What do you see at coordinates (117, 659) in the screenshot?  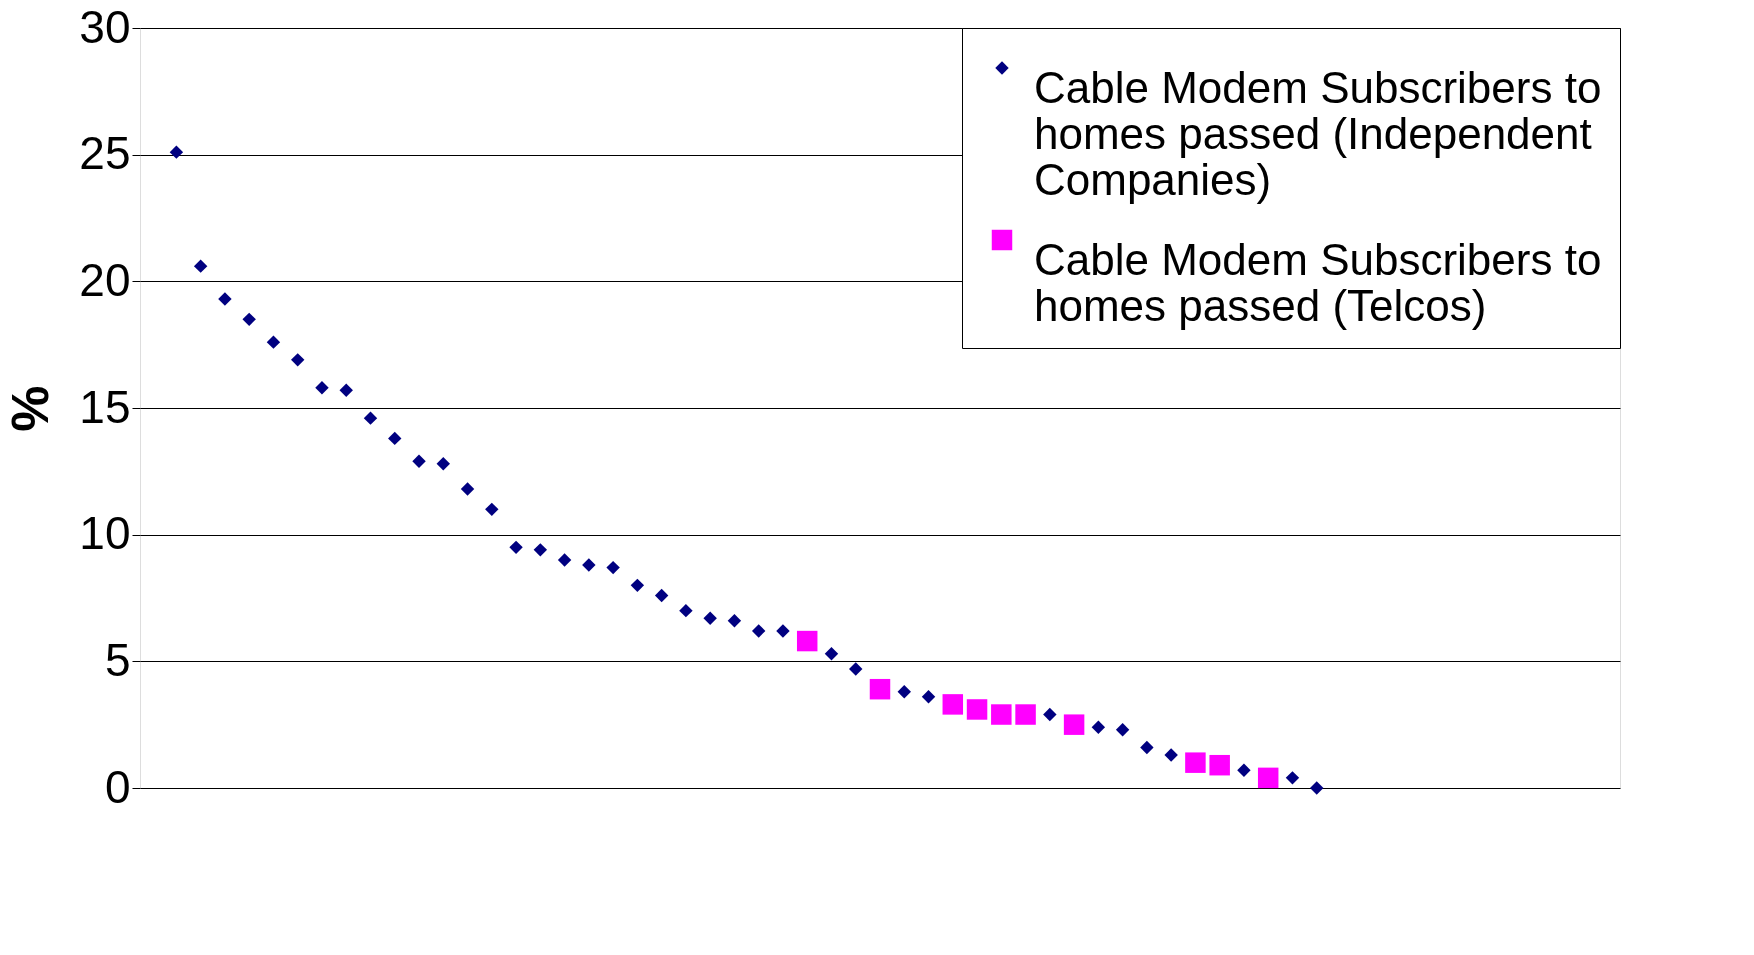 I see `y-tick-label: 5` at bounding box center [117, 659].